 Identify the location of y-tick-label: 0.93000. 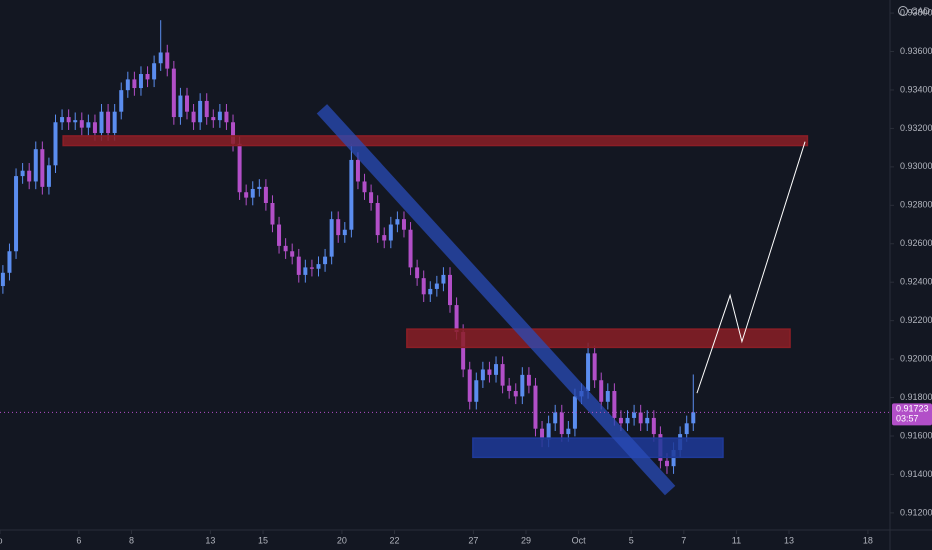
(916, 166).